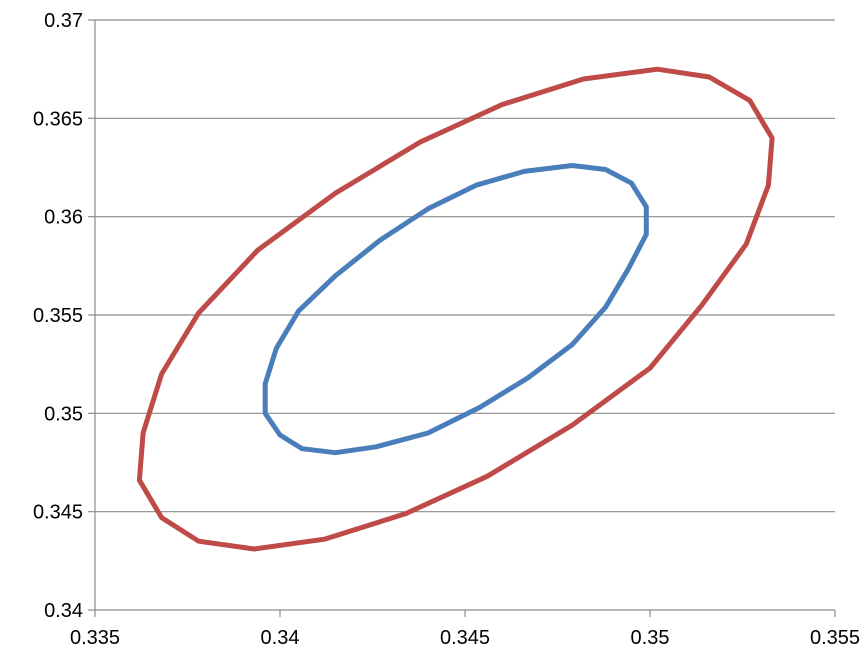 The width and height of the screenshot is (867, 664). What do you see at coordinates (95, 638) in the screenshot?
I see `x-tick-label: 0.335` at bounding box center [95, 638].